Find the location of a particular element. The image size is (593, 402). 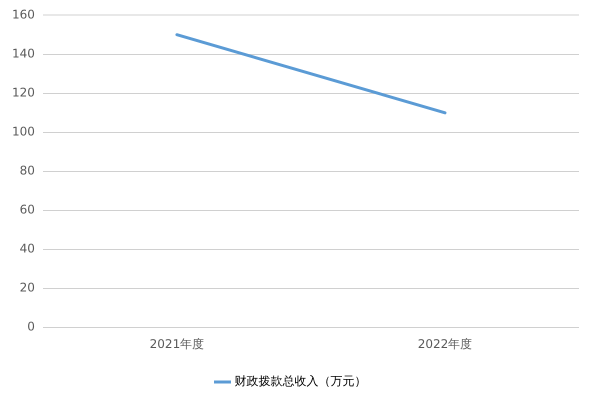

y-tick-label: 140 is located at coordinates (23, 53).